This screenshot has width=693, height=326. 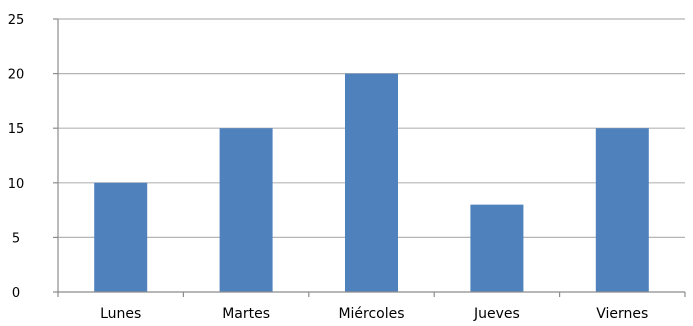 I want to click on bar-jueves, so click(x=497, y=248).